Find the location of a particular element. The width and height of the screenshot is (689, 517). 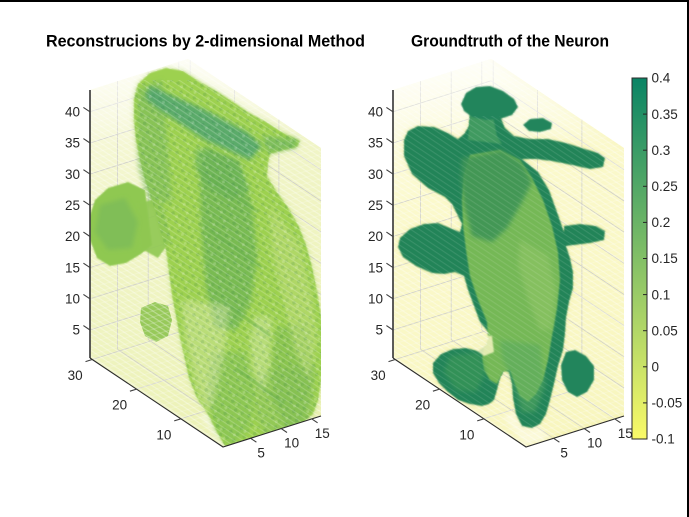

svg-text: 0.05 is located at coordinates (665, 330).